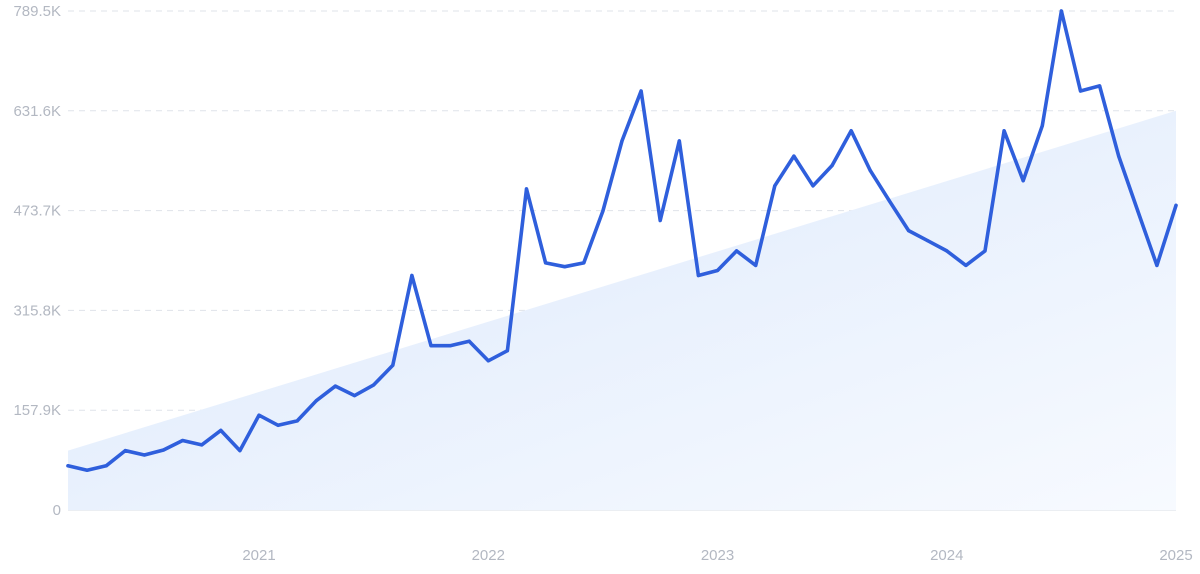  I want to click on y-tick-label: 315.8K, so click(37, 310).